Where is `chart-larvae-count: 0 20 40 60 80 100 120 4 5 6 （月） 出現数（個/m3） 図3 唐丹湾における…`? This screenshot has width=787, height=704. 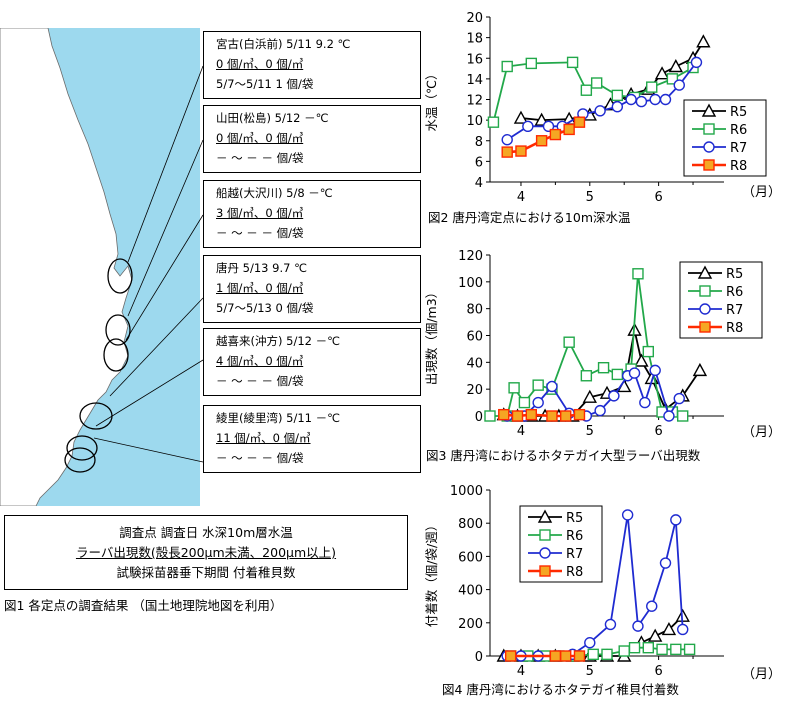
chart-larvae-count: 0 20 40 60 80 100 120 4 5 6 （月） 出現数（個/m3） 図3 唐丹湾における… is located at coordinates (602, 356).